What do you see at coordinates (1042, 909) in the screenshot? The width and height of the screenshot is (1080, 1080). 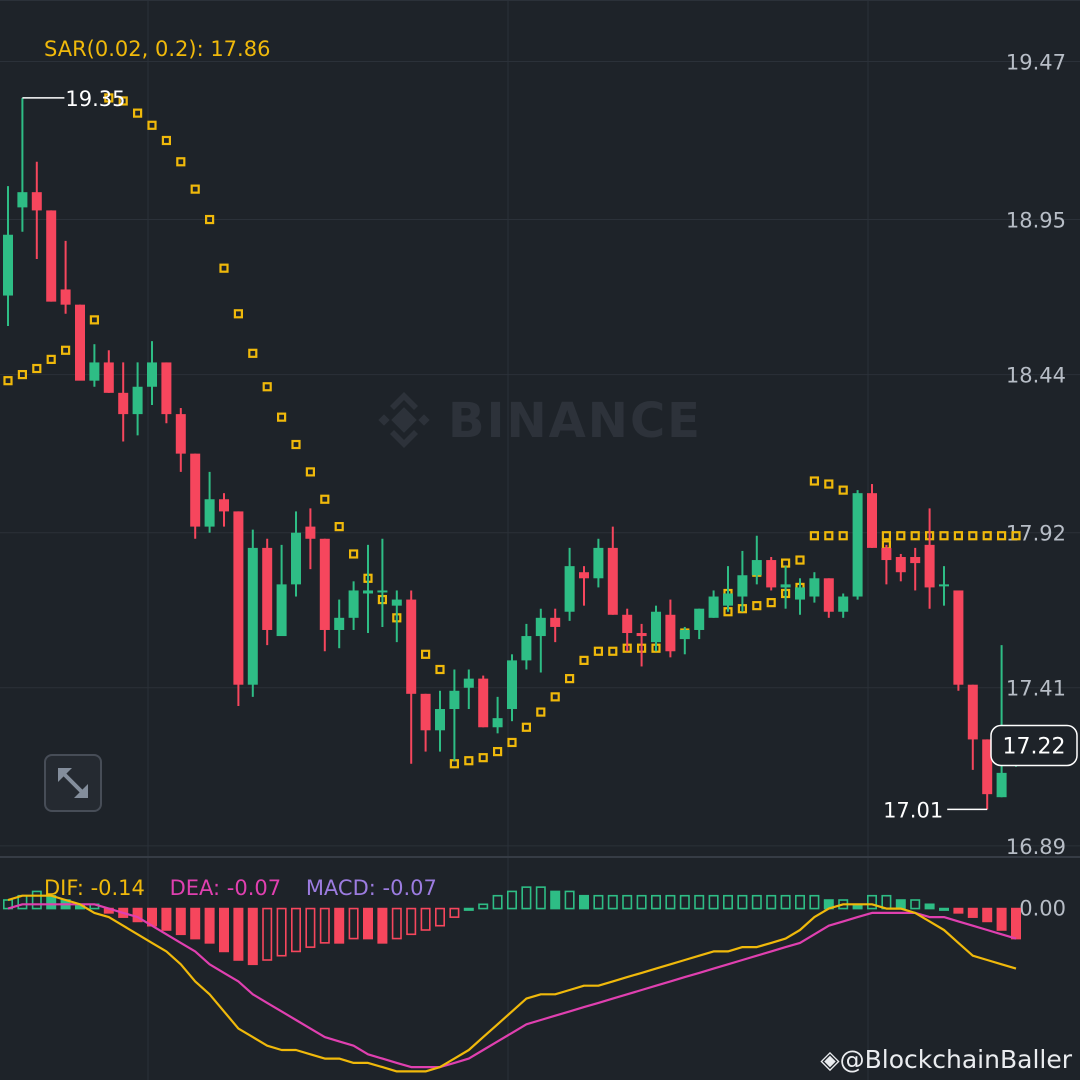 I see `macd-tick-label: 0.00` at bounding box center [1042, 909].